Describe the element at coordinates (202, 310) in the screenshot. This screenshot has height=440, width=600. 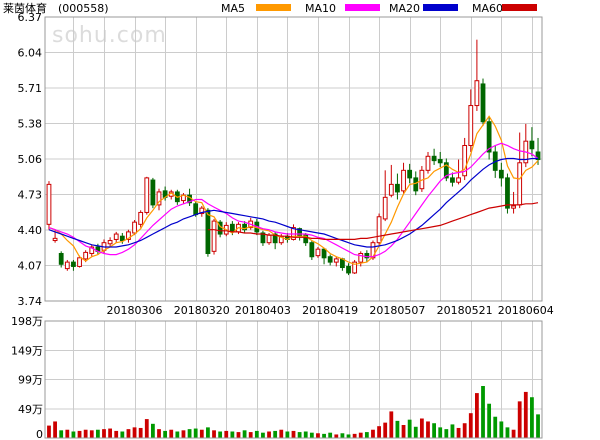
I see `date-tick-label: 20180320` at that location.